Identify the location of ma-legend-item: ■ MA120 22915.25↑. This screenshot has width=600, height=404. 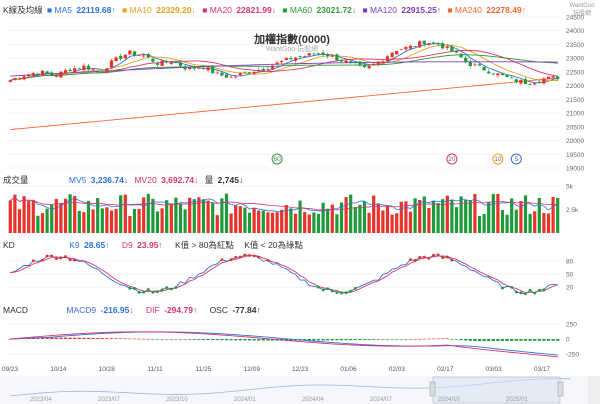
(402, 10).